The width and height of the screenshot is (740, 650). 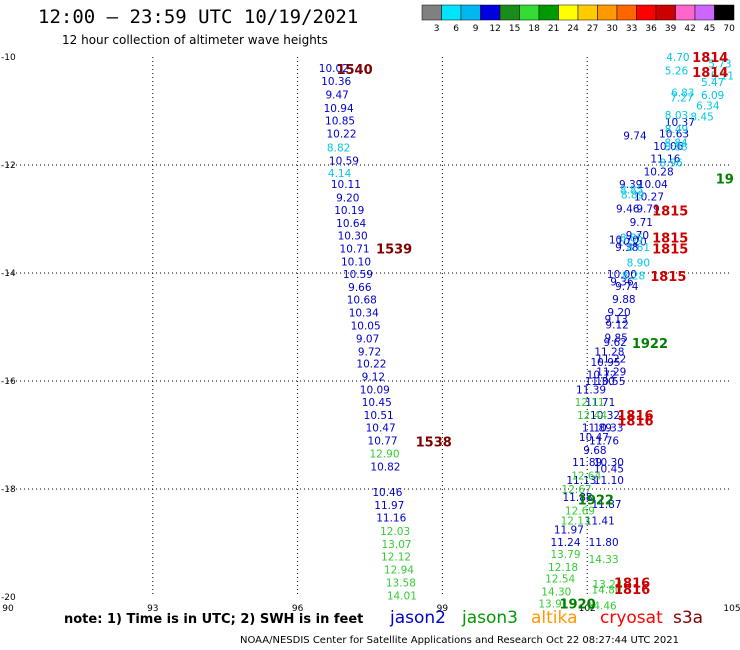 I want to click on x-tick-label: 90, so click(x=8, y=609).